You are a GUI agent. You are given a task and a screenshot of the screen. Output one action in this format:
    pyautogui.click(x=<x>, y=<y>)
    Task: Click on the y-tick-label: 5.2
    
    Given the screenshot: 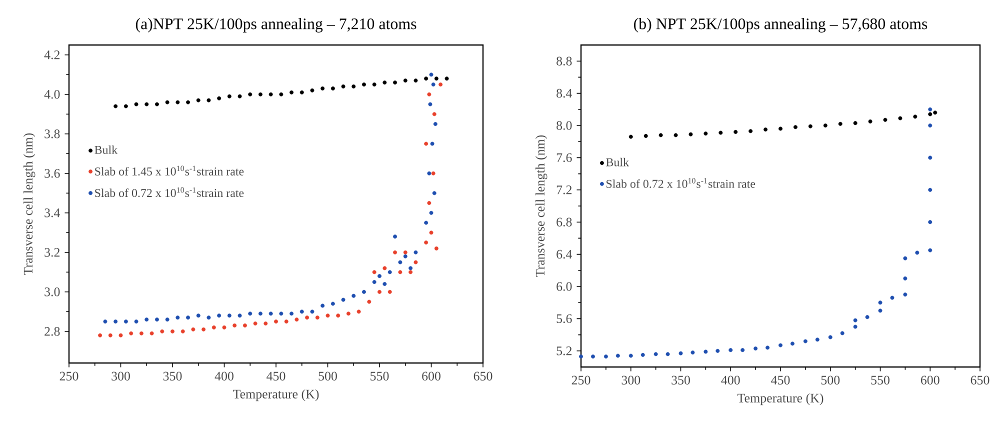 What is the action you would take?
    pyautogui.click(x=564, y=351)
    